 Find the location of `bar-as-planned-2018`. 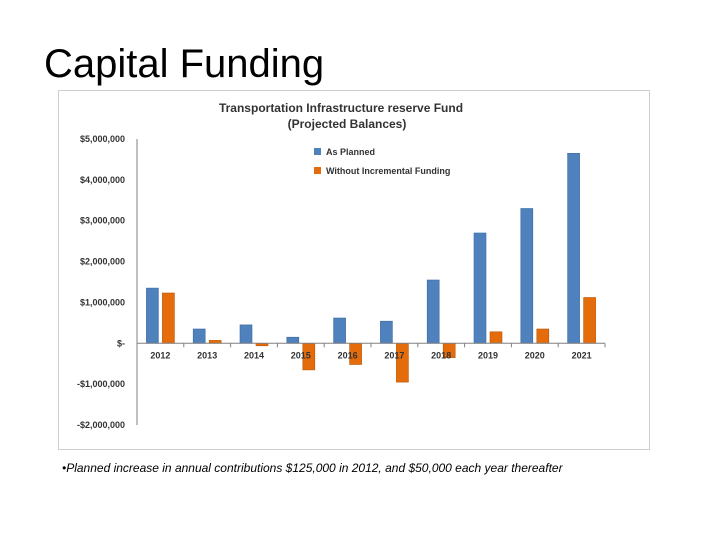

bar-as-planned-2018 is located at coordinates (433, 311).